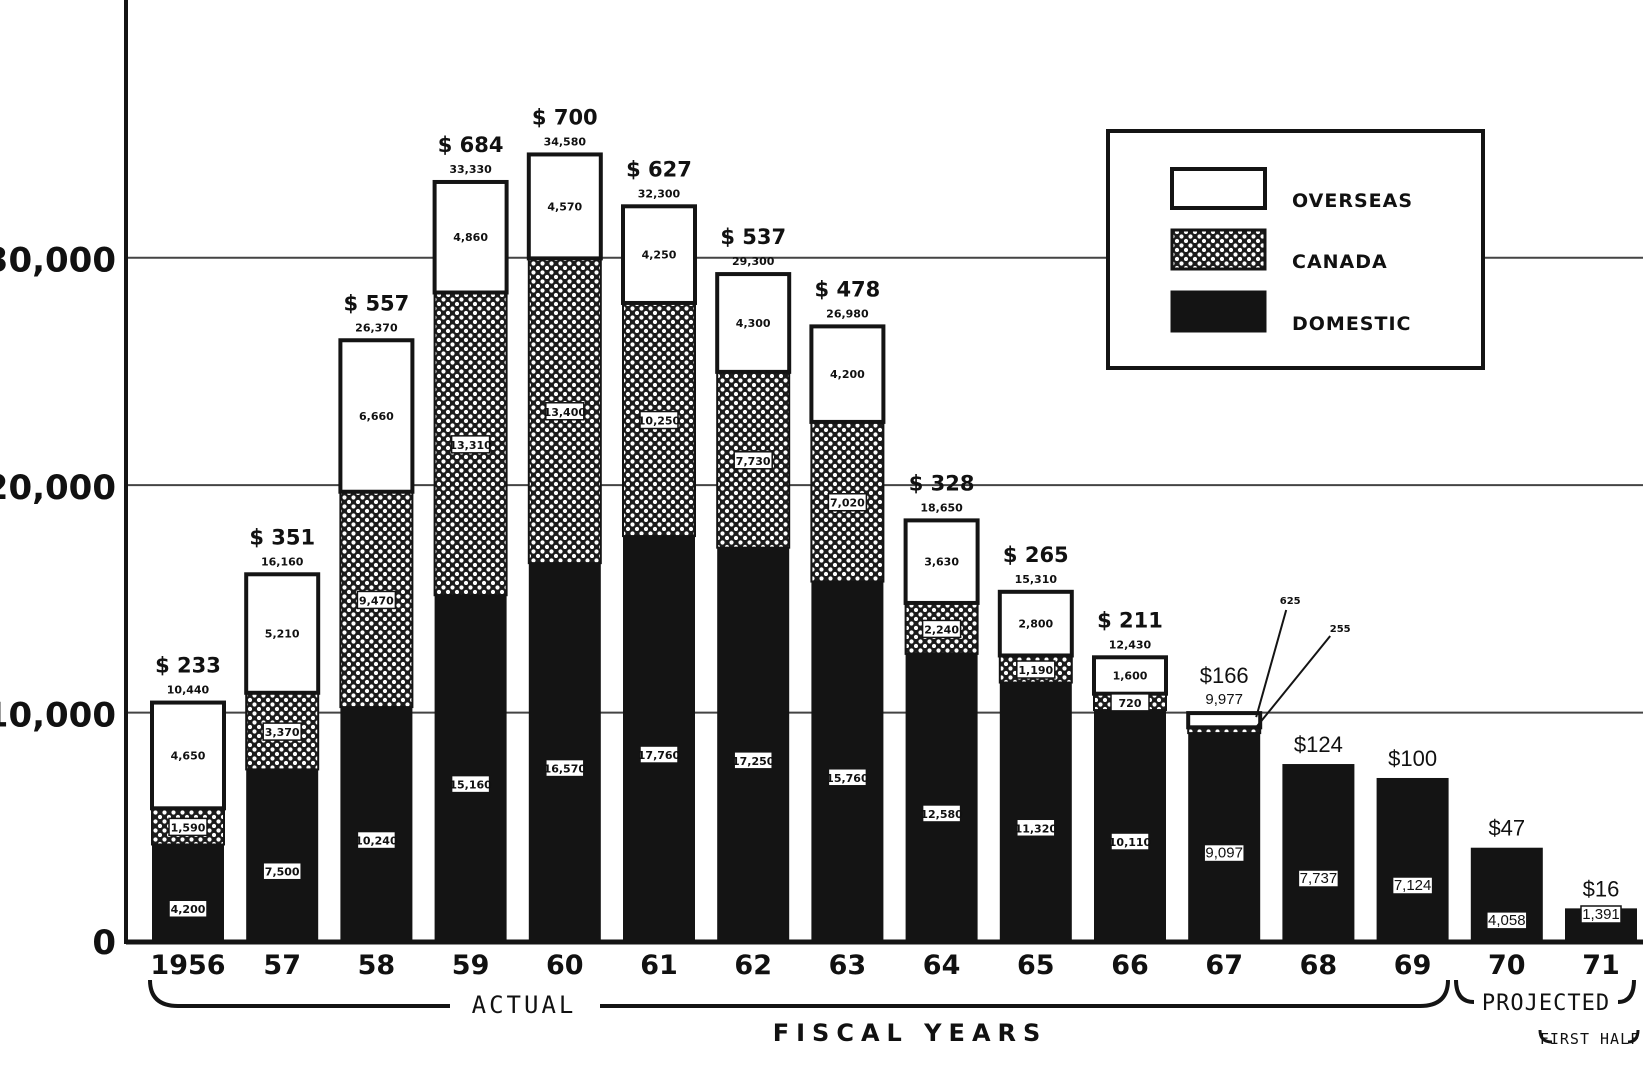 This screenshot has width=1643, height=1066. Describe the element at coordinates (941, 507) in the screenshot. I see `bar-total-label: 18,650` at that location.